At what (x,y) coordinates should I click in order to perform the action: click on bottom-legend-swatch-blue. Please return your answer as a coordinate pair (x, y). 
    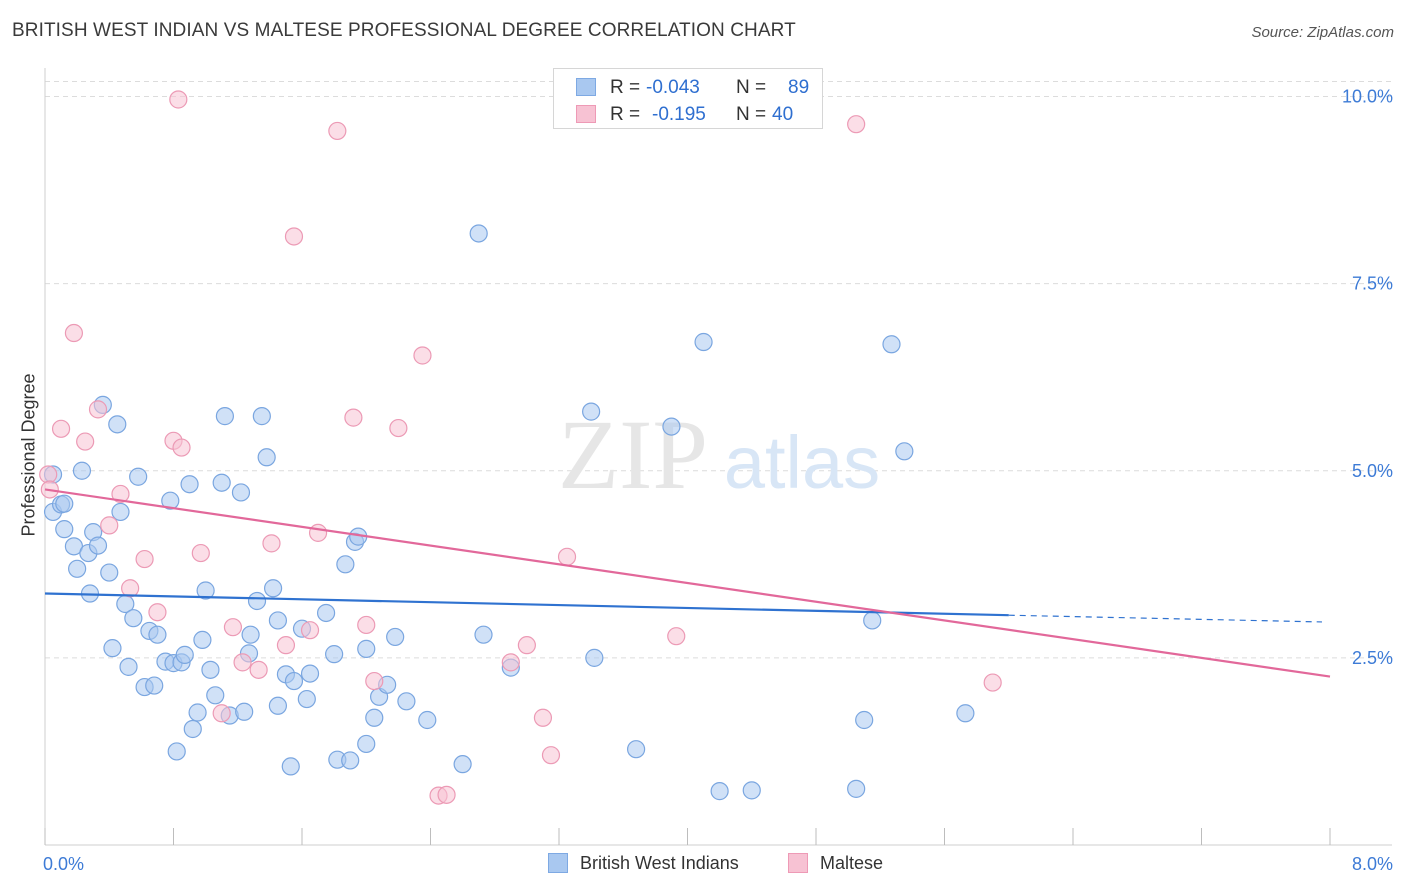
    Looking at the image, I should click on (558, 863).